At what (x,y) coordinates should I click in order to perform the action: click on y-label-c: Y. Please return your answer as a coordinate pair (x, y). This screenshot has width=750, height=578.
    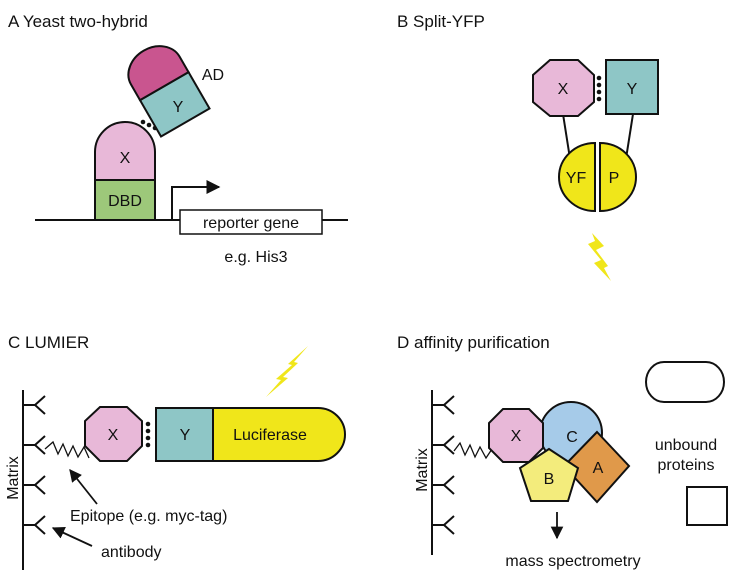
    Looking at the image, I should click on (185, 435).